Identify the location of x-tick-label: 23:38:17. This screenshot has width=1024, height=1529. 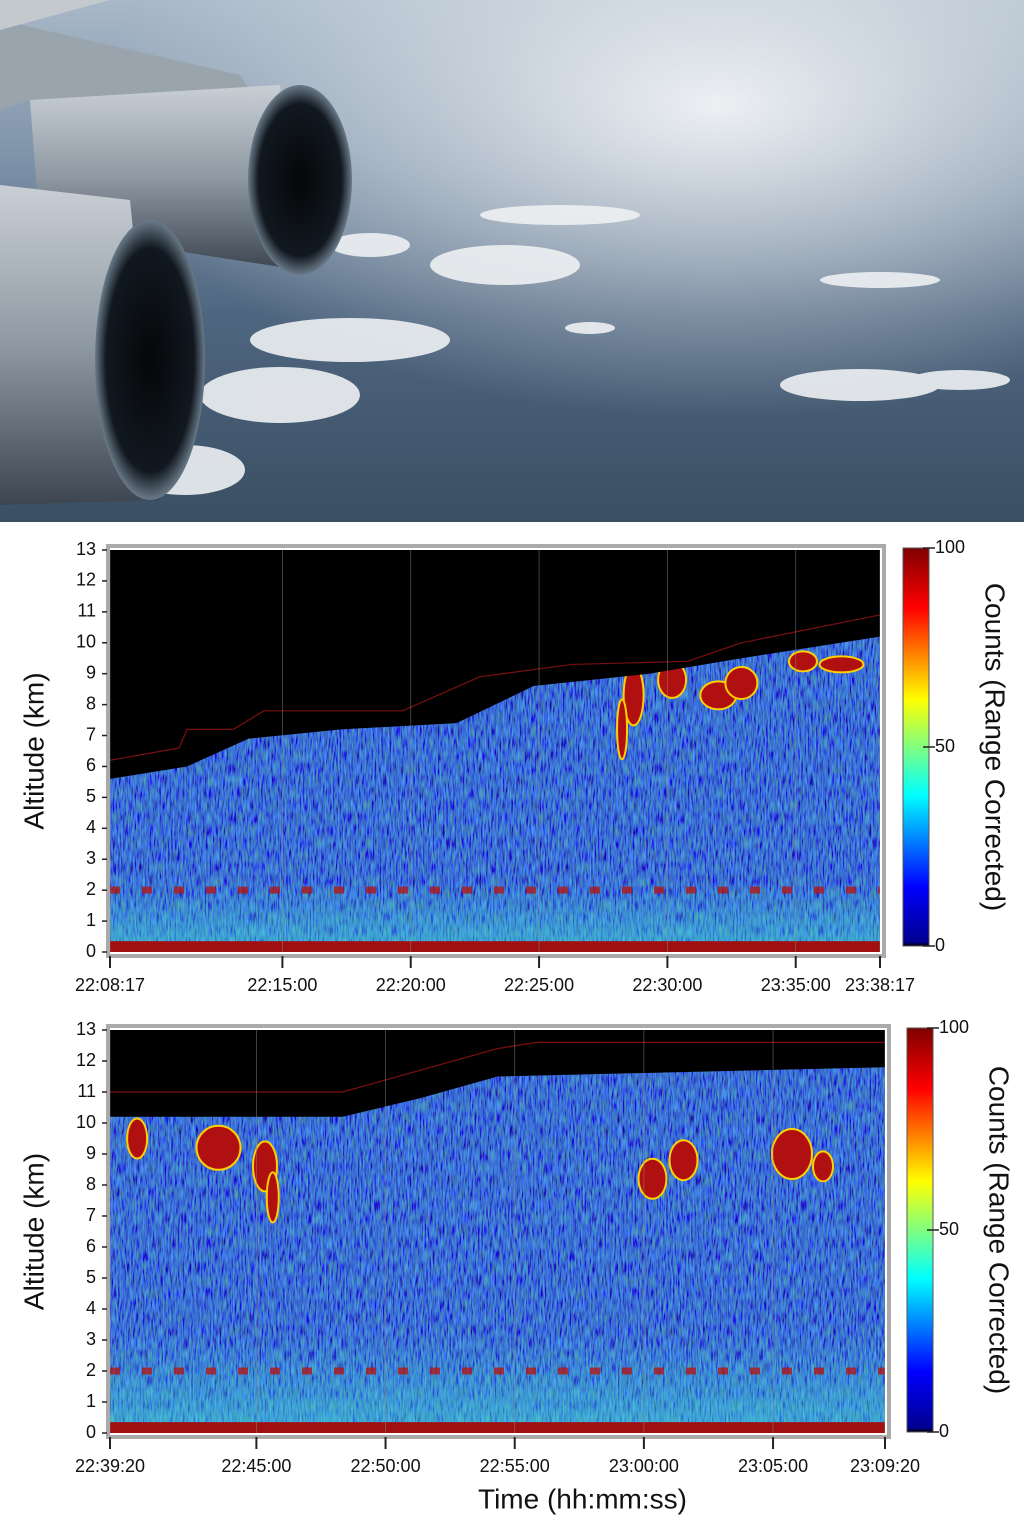
(880, 985).